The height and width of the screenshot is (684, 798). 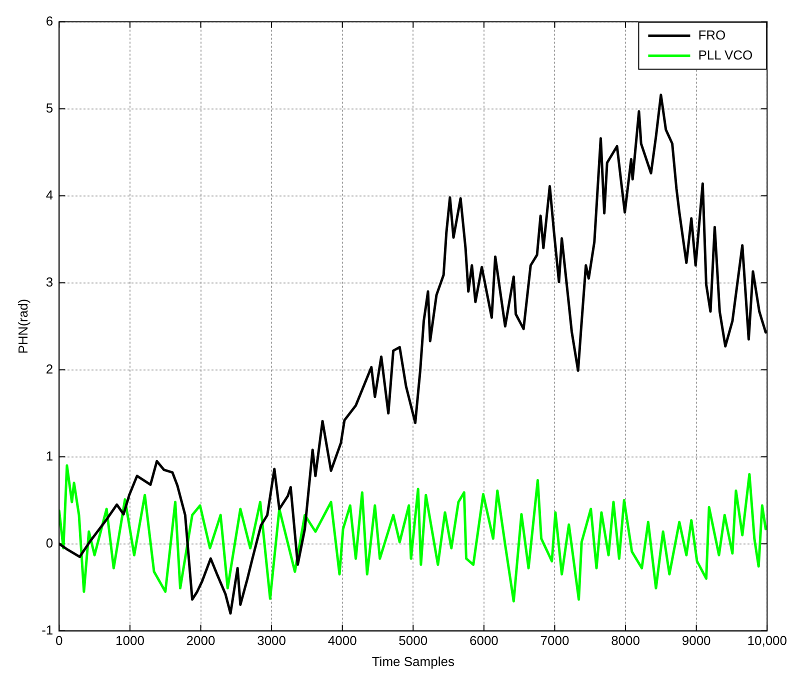 I want to click on x-axis-title: Time Samples, so click(x=413, y=661).